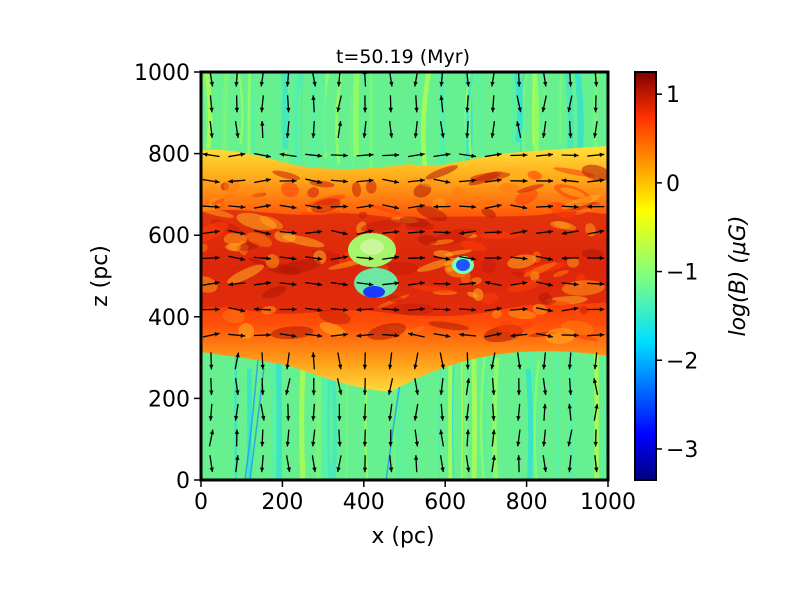 This screenshot has width=800, height=600. What do you see at coordinates (682, 273) in the screenshot?
I see `colorbar-tick-label: −1` at bounding box center [682, 273].